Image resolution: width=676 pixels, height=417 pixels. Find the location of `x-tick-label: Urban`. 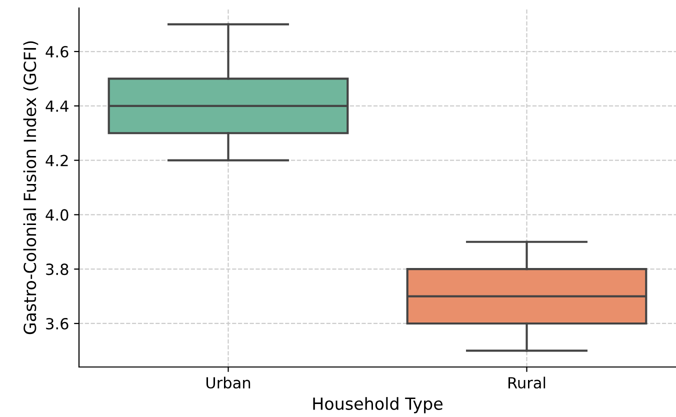

x-tick-label: Urban is located at coordinates (228, 382).